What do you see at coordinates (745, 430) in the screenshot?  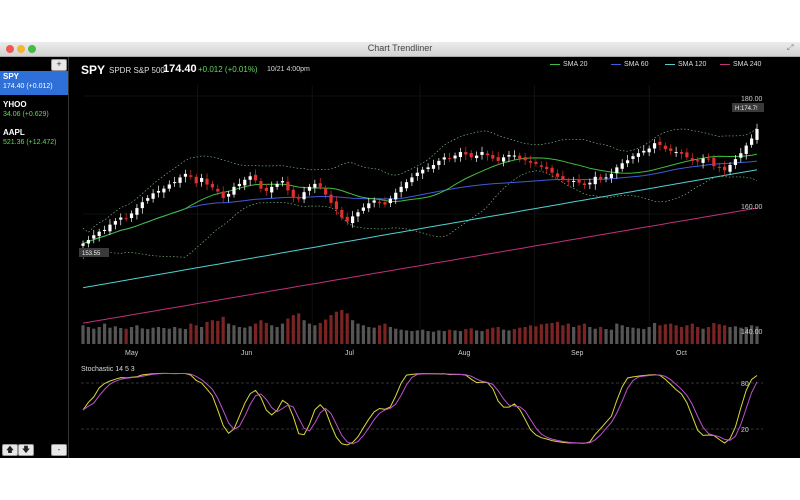 I see `stochastic-level-20: 20` at bounding box center [745, 430].